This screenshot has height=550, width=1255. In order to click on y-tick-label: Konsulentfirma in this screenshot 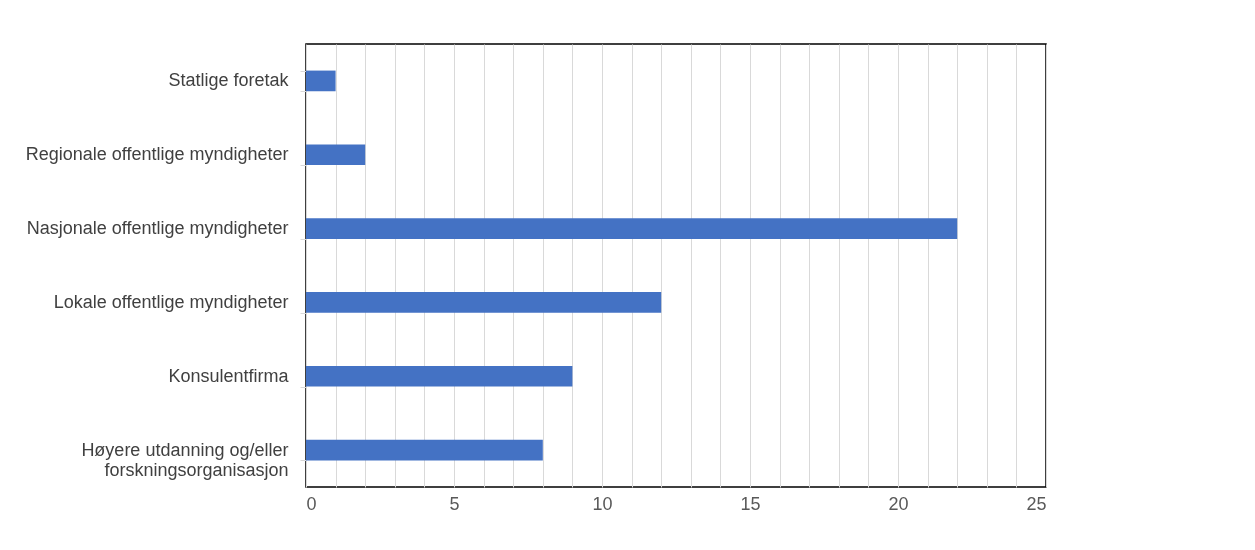, I will do `click(229, 375)`.